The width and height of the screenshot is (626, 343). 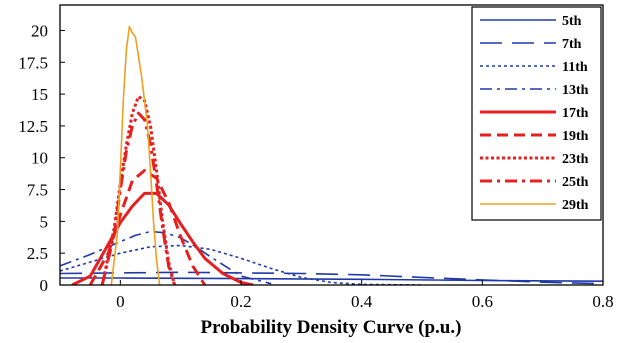 What do you see at coordinates (331, 327) in the screenshot?
I see `x-axis-label: Probability Density Curve (p.u.)` at bounding box center [331, 327].